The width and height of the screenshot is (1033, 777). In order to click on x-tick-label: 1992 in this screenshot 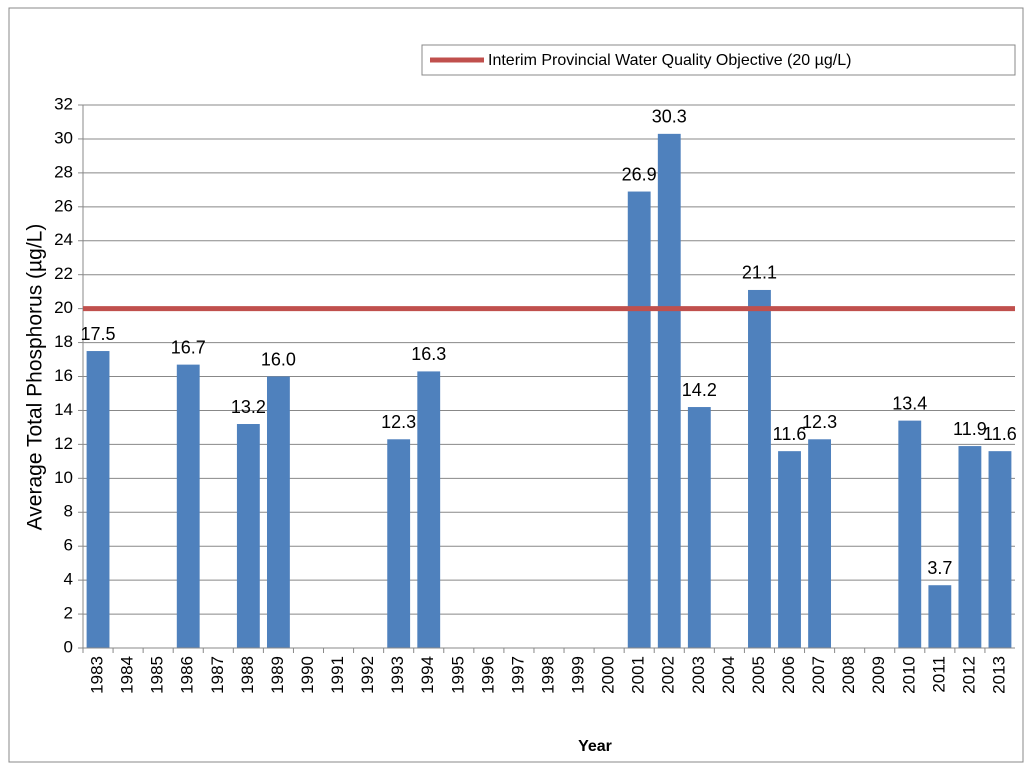, I will do `click(367, 675)`.